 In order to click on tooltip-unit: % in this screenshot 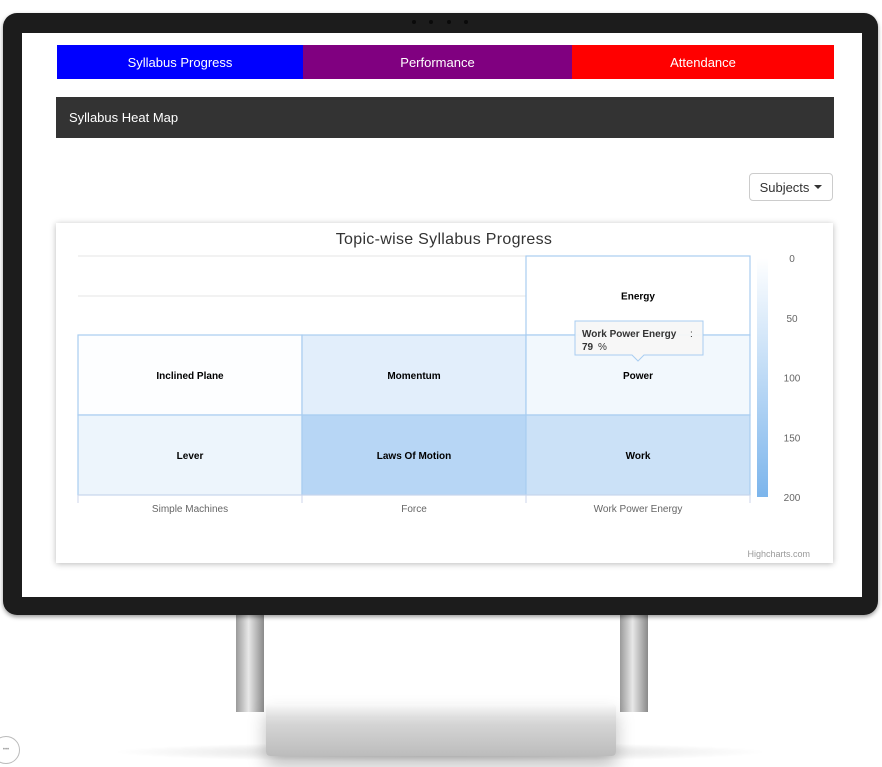, I will do `click(602, 347)`.